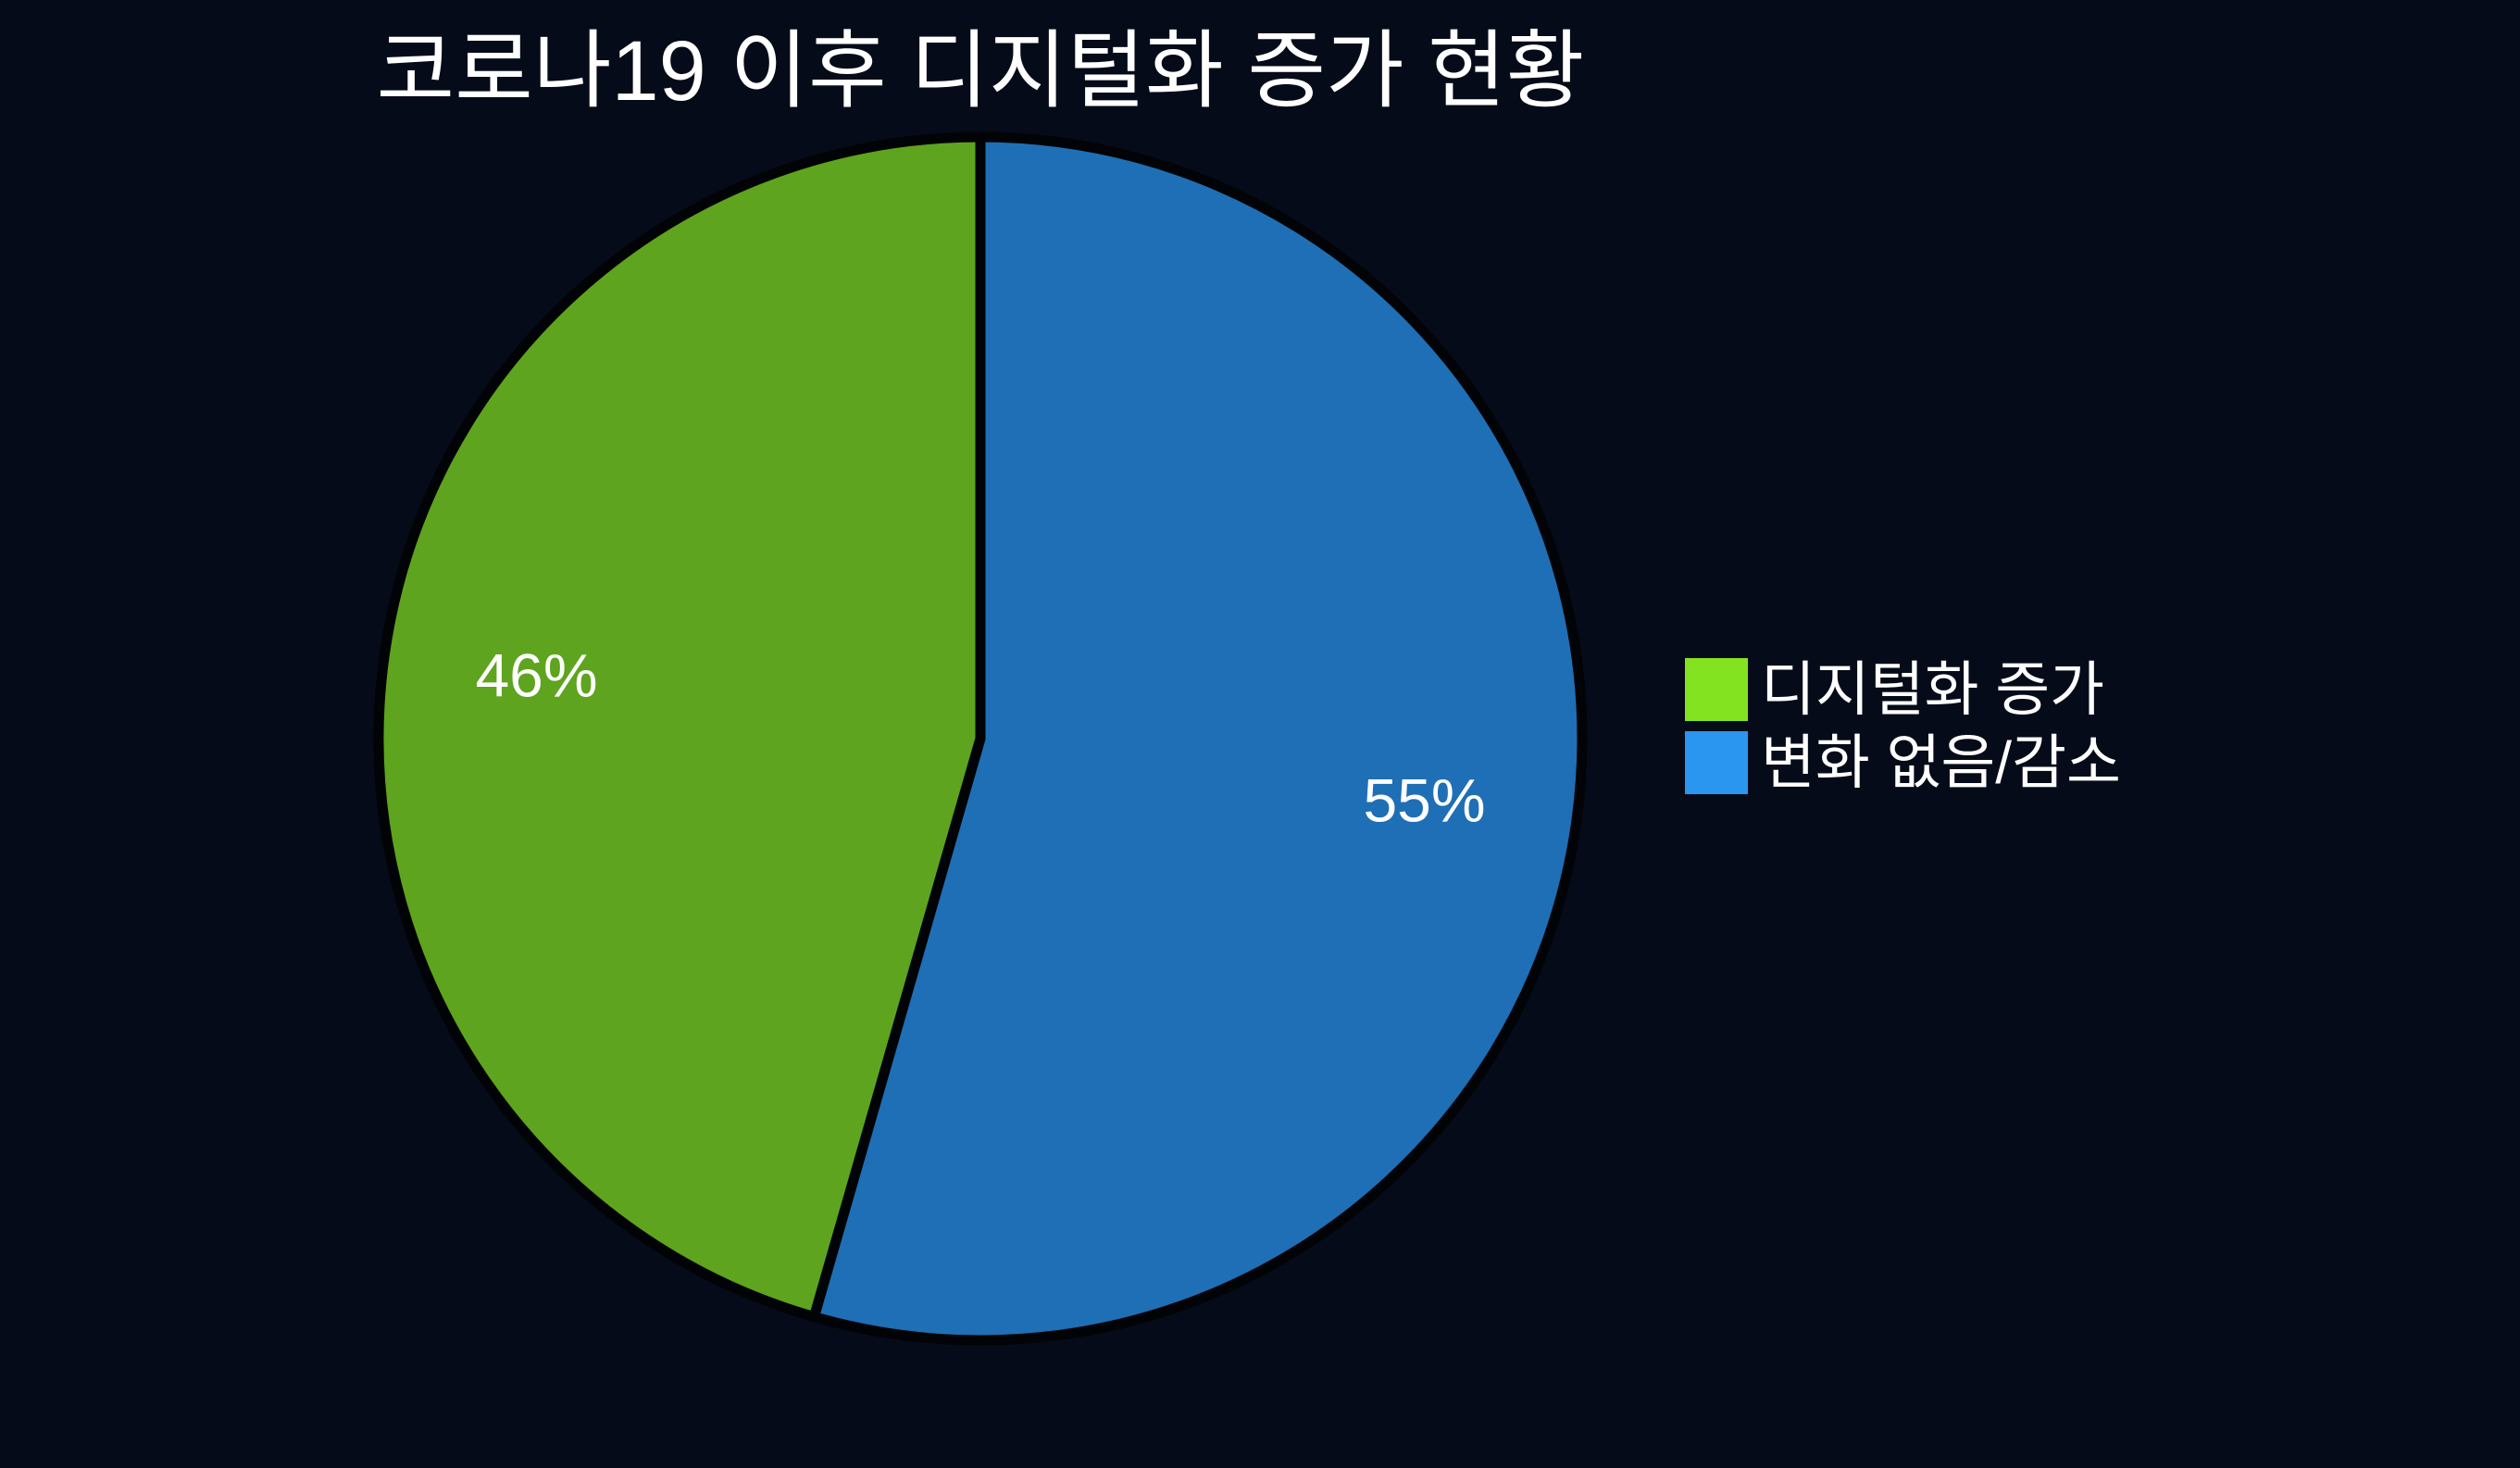  Describe the element at coordinates (980, 71) in the screenshot. I see `chart-title: 코로나19 이후 디지털화 증가 현황` at that location.